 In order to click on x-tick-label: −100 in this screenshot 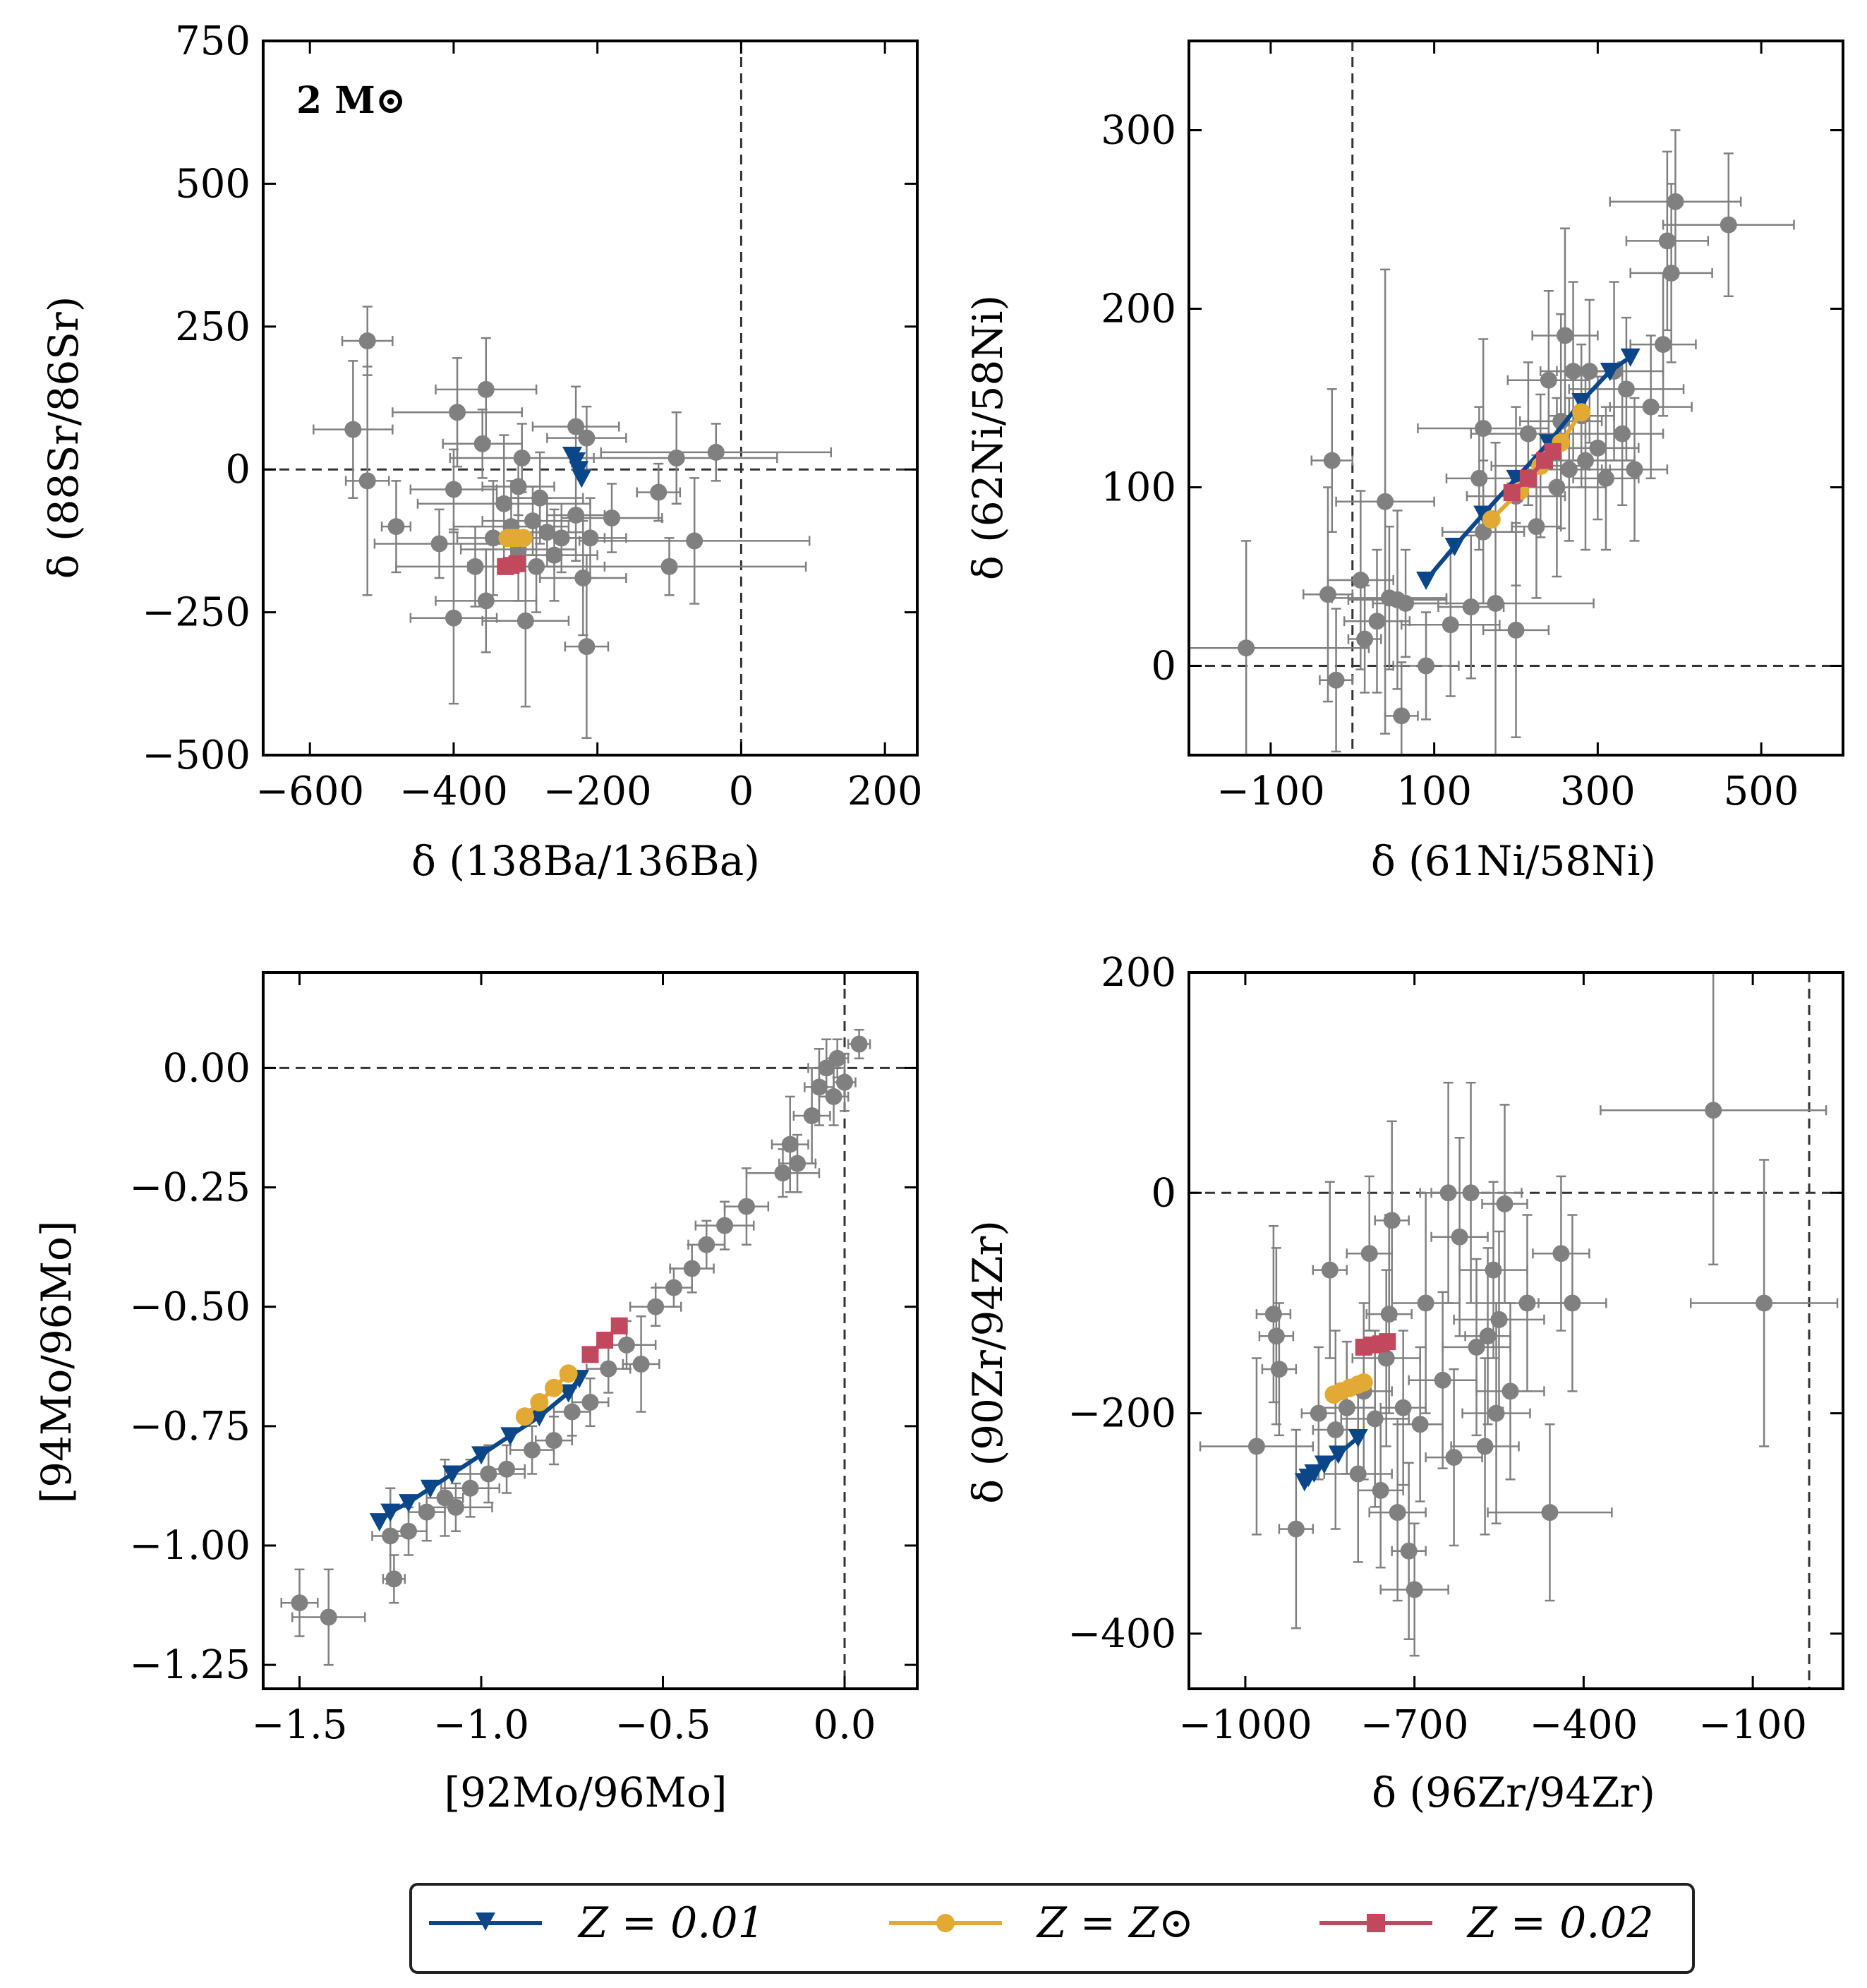, I will do `click(1752, 1725)`.